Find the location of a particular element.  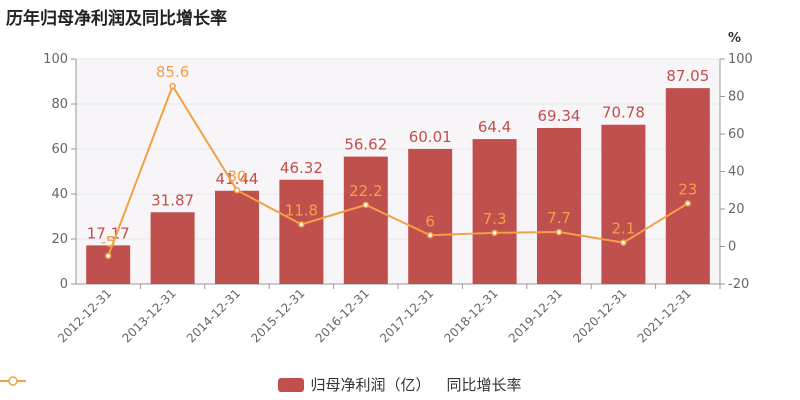

x-tick-label: 2014-12-31 is located at coordinates (213, 315).